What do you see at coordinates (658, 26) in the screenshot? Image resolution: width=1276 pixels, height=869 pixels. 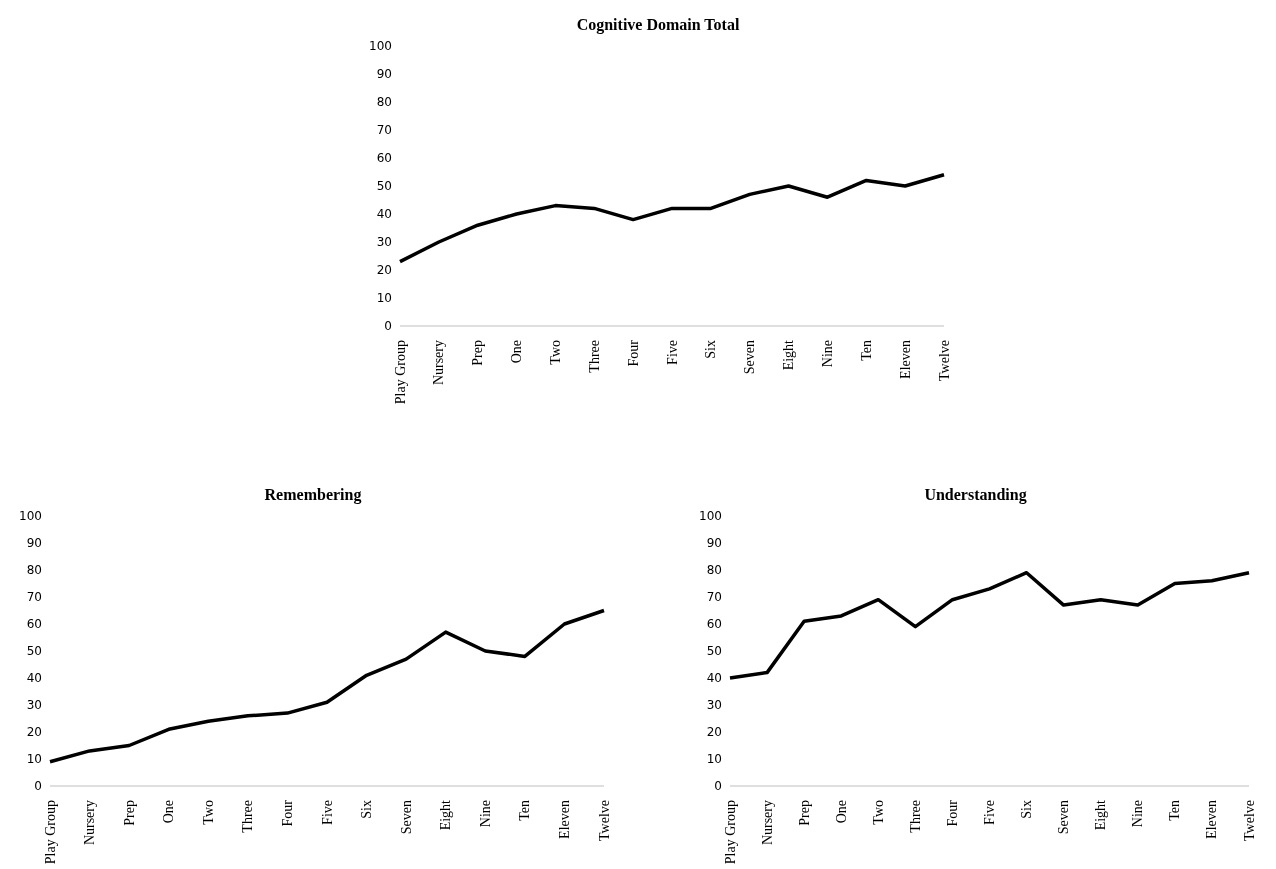 I see `chart-title: Cognitive Domain Total` at bounding box center [658, 26].